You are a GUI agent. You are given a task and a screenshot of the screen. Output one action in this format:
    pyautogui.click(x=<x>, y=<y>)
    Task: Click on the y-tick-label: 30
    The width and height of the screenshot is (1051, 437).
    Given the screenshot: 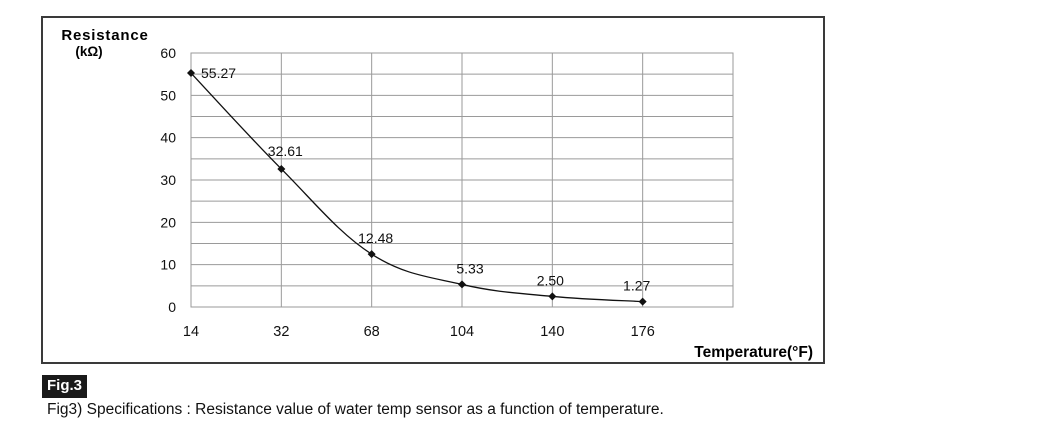 What is the action you would take?
    pyautogui.click(x=168, y=180)
    